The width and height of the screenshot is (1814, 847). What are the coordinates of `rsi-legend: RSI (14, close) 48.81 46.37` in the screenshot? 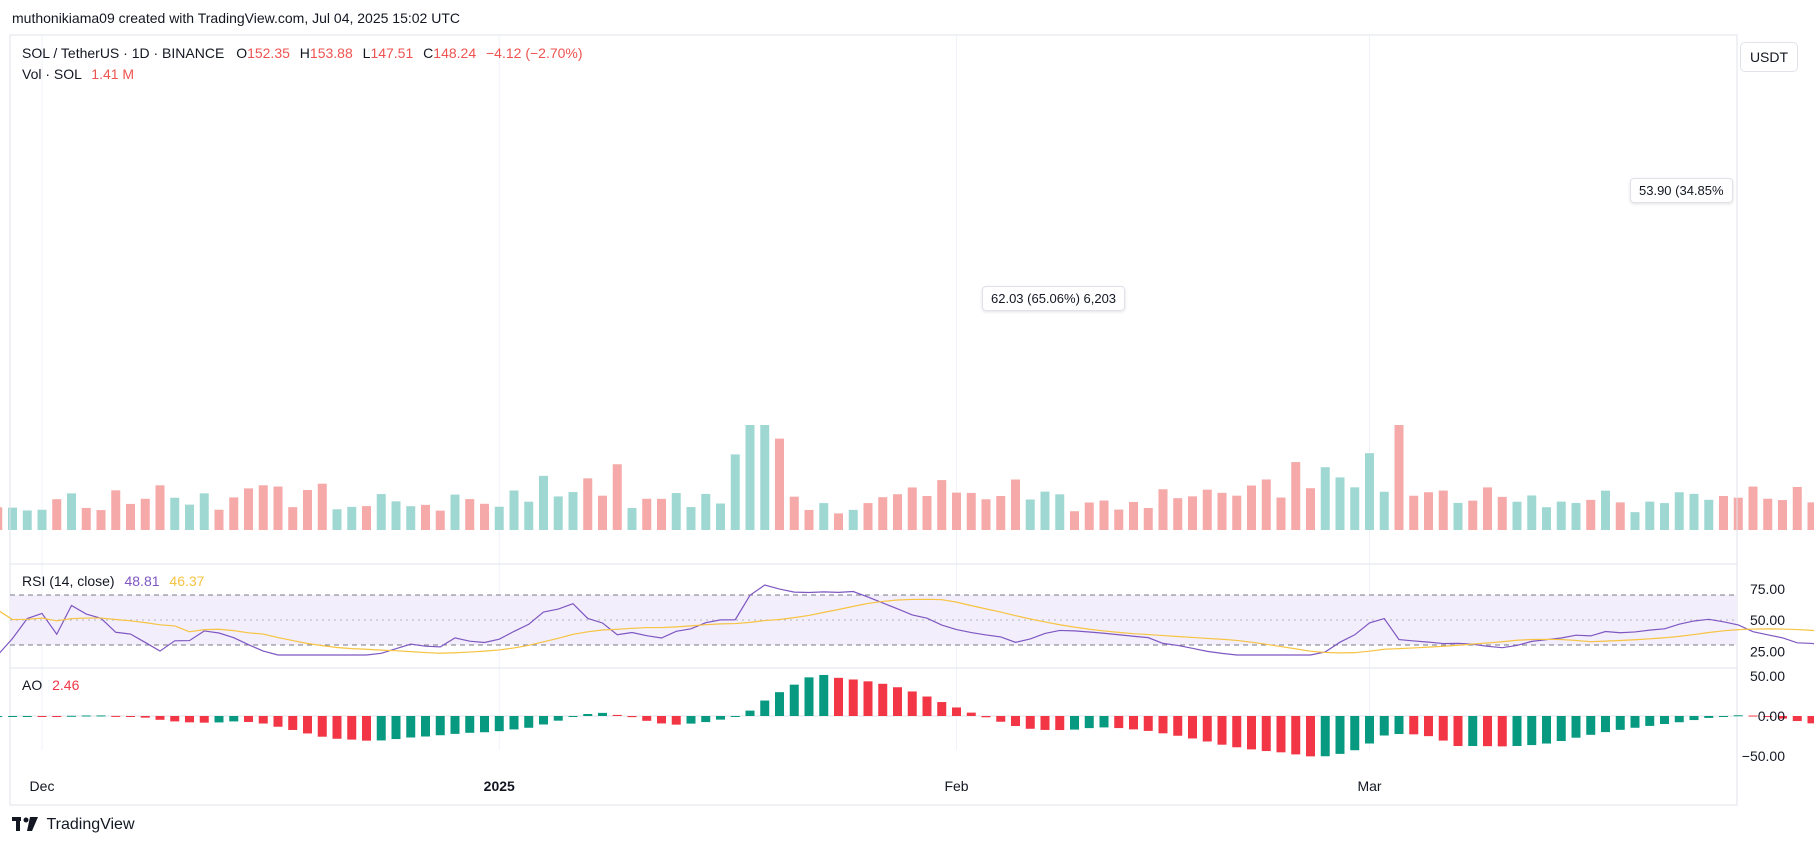 It's located at (113, 581).